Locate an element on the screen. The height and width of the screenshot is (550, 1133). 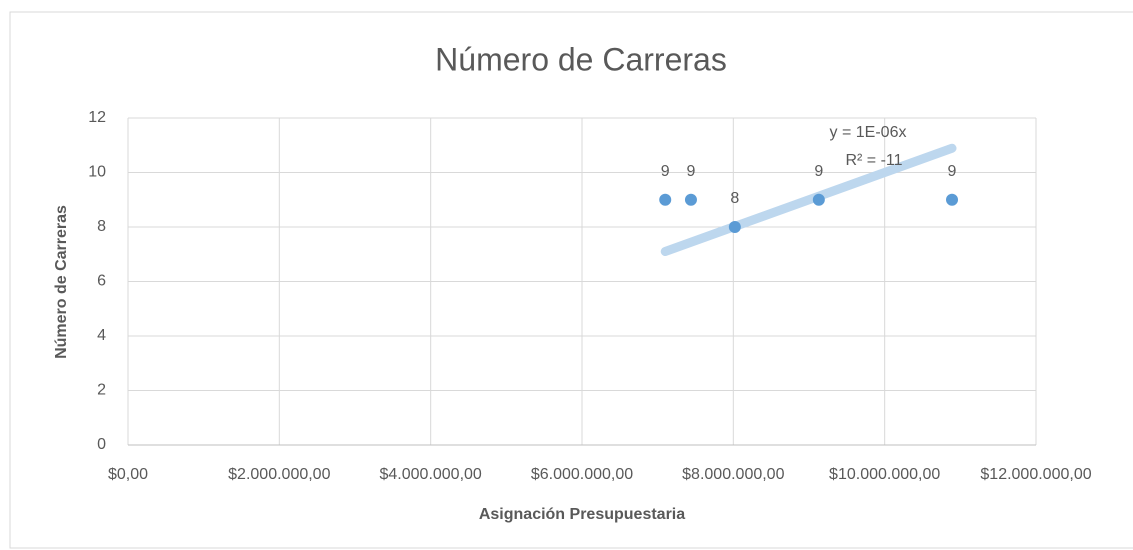
y-tick-label: 0 is located at coordinates (101, 444).